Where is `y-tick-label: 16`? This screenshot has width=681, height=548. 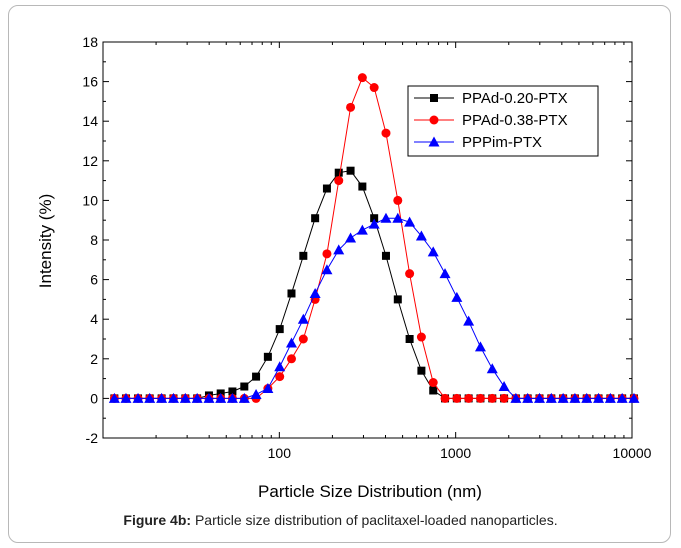 y-tick-label: 16 is located at coordinates (90, 82).